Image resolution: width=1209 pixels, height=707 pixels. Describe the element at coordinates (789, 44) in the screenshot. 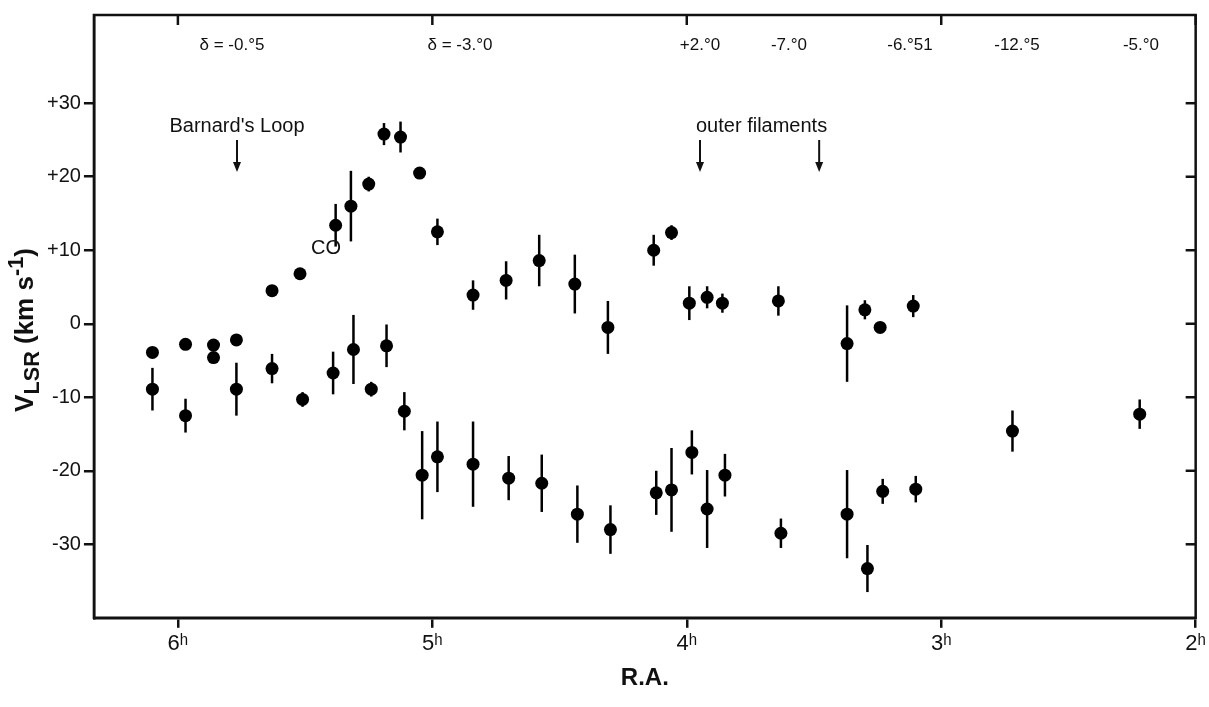

I see `annotation: -7.°0` at that location.